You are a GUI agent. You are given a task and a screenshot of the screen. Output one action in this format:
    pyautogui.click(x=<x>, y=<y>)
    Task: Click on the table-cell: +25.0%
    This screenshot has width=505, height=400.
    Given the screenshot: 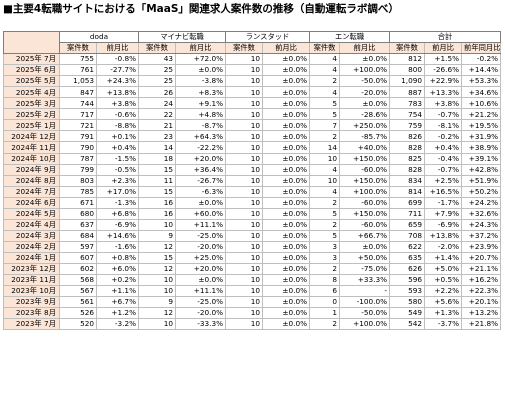 What is the action you would take?
    pyautogui.click(x=201, y=257)
    